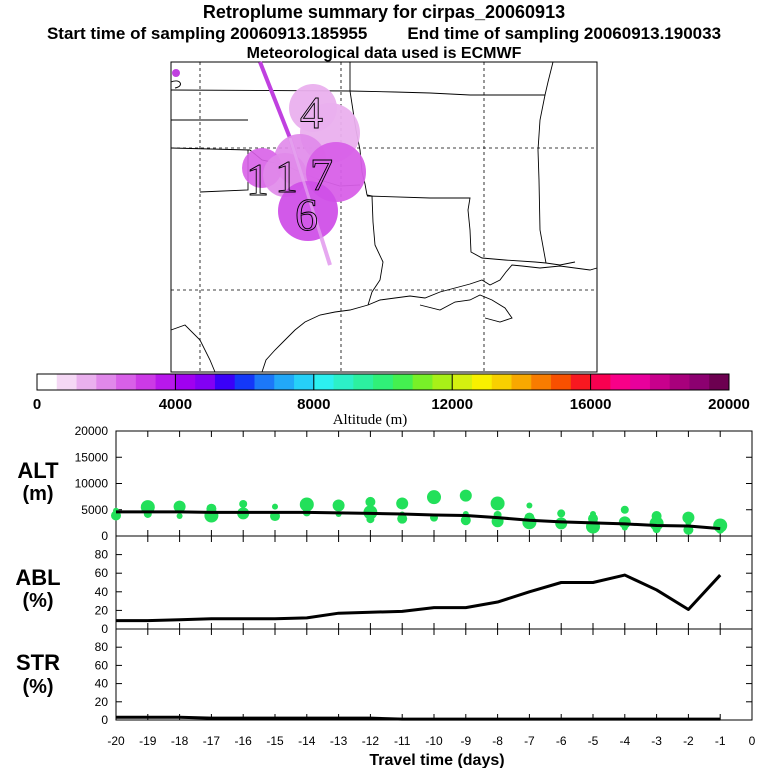  Describe the element at coordinates (561, 741) in the screenshot. I see `x-tick-label: -6` at that location.